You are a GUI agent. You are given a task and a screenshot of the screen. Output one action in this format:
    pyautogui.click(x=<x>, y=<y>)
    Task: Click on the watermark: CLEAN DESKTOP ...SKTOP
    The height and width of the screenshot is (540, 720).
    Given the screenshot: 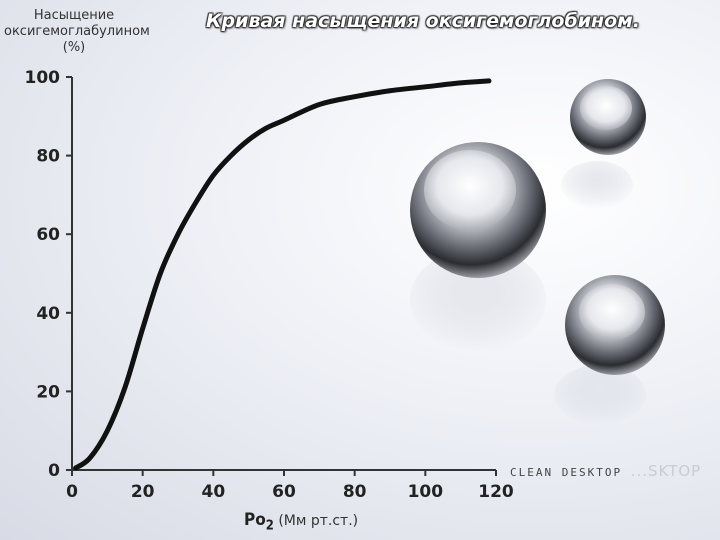 What is the action you would take?
    pyautogui.click(x=605, y=471)
    